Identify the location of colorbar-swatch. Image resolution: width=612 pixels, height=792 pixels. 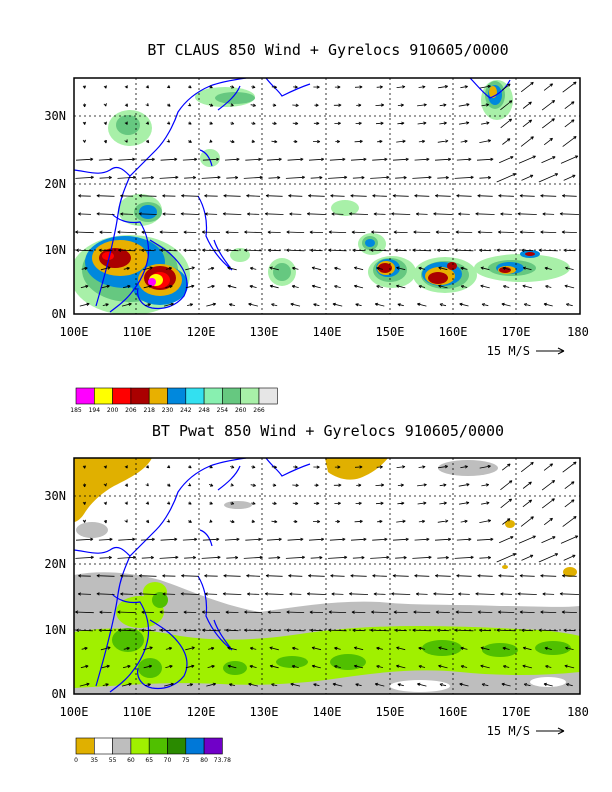
(122, 396).